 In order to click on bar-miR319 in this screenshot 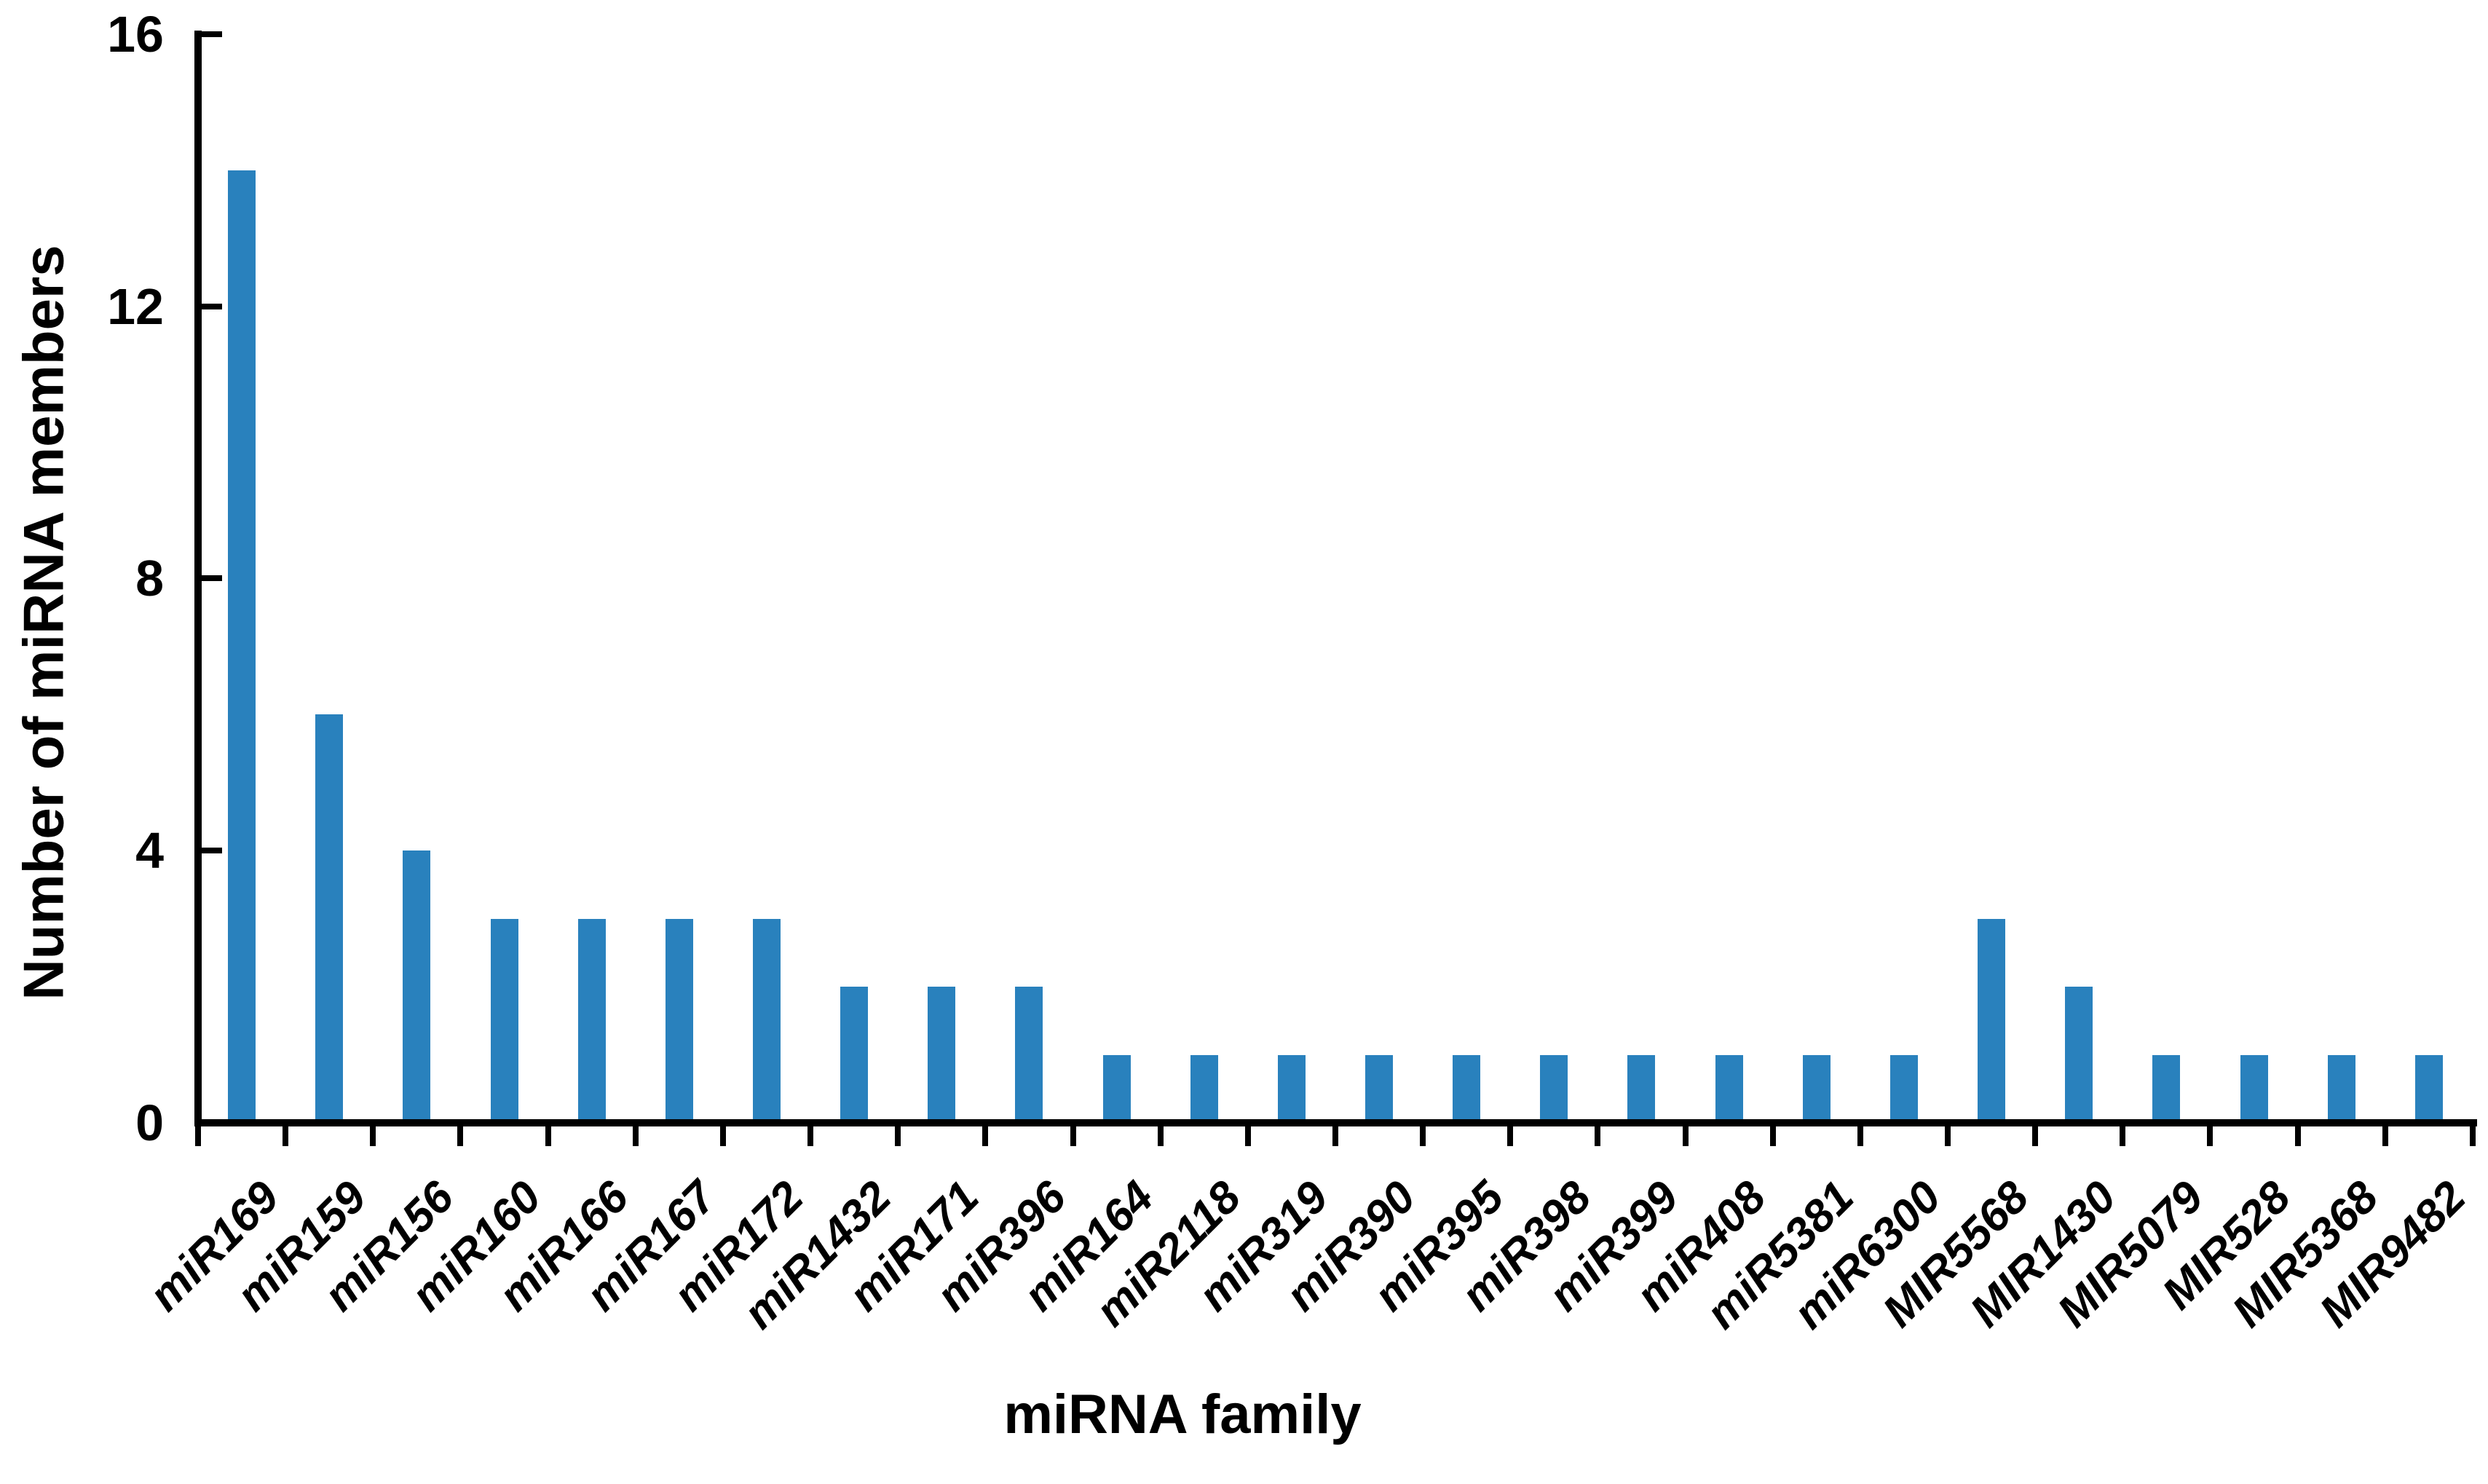, I will do `click(1291, 1086)`.